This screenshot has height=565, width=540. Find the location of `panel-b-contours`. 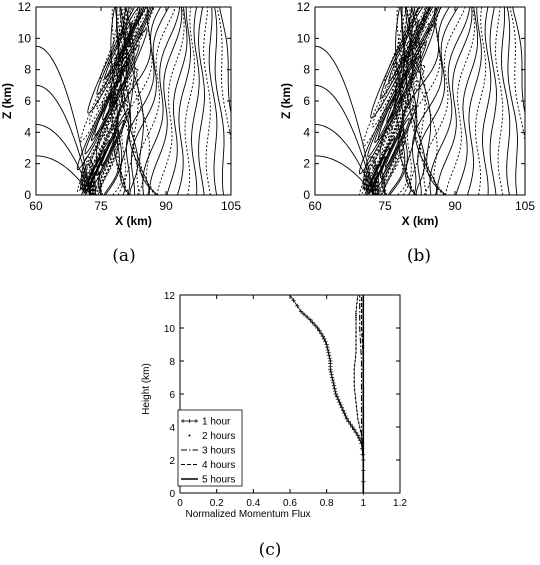

panel-b-contours is located at coordinates (420, 101).